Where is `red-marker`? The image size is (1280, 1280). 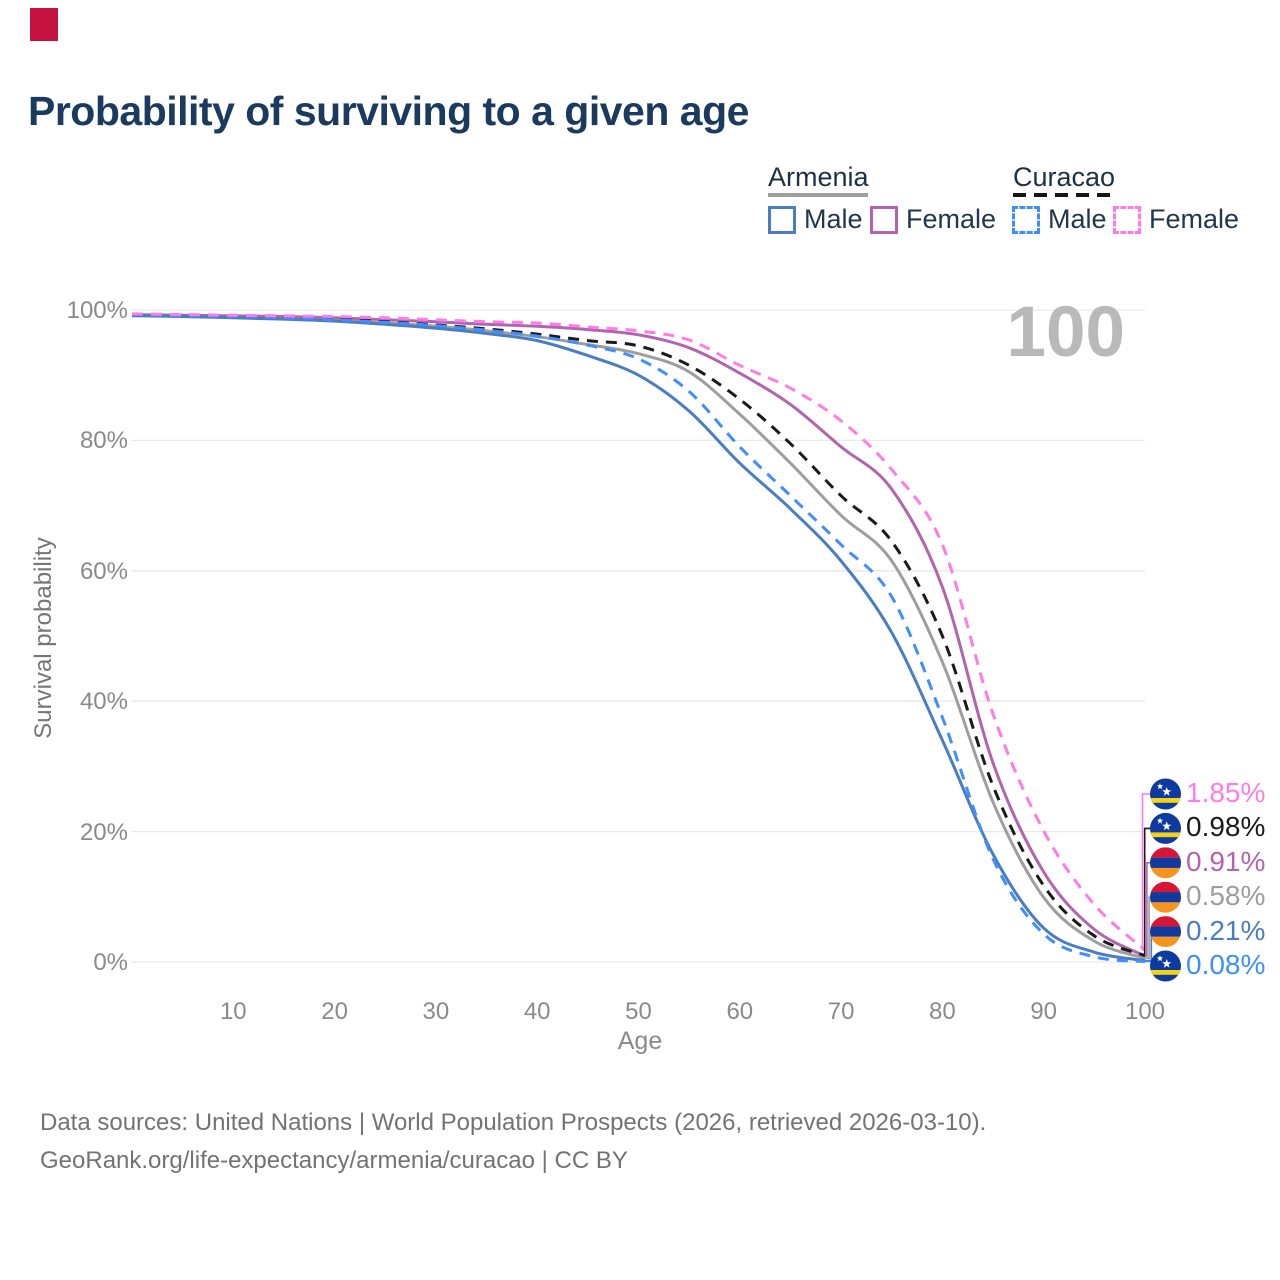
red-marker is located at coordinates (44, 24).